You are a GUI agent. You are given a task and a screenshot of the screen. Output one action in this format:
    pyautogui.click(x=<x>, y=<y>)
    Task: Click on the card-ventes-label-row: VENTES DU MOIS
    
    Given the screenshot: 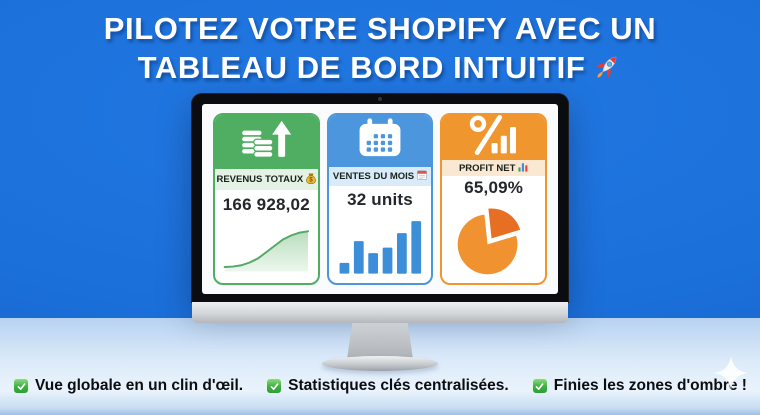 What is the action you would take?
    pyautogui.click(x=380, y=176)
    